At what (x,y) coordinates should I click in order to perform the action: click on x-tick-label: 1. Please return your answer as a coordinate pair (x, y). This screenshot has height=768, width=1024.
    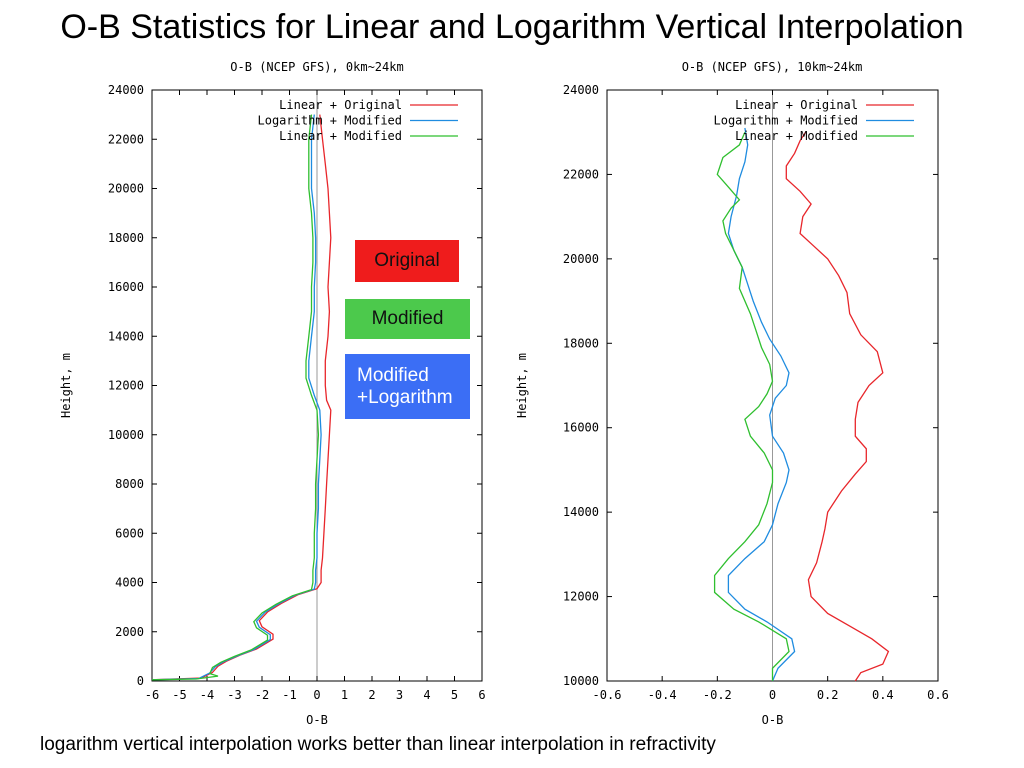
    Looking at the image, I should click on (344, 695).